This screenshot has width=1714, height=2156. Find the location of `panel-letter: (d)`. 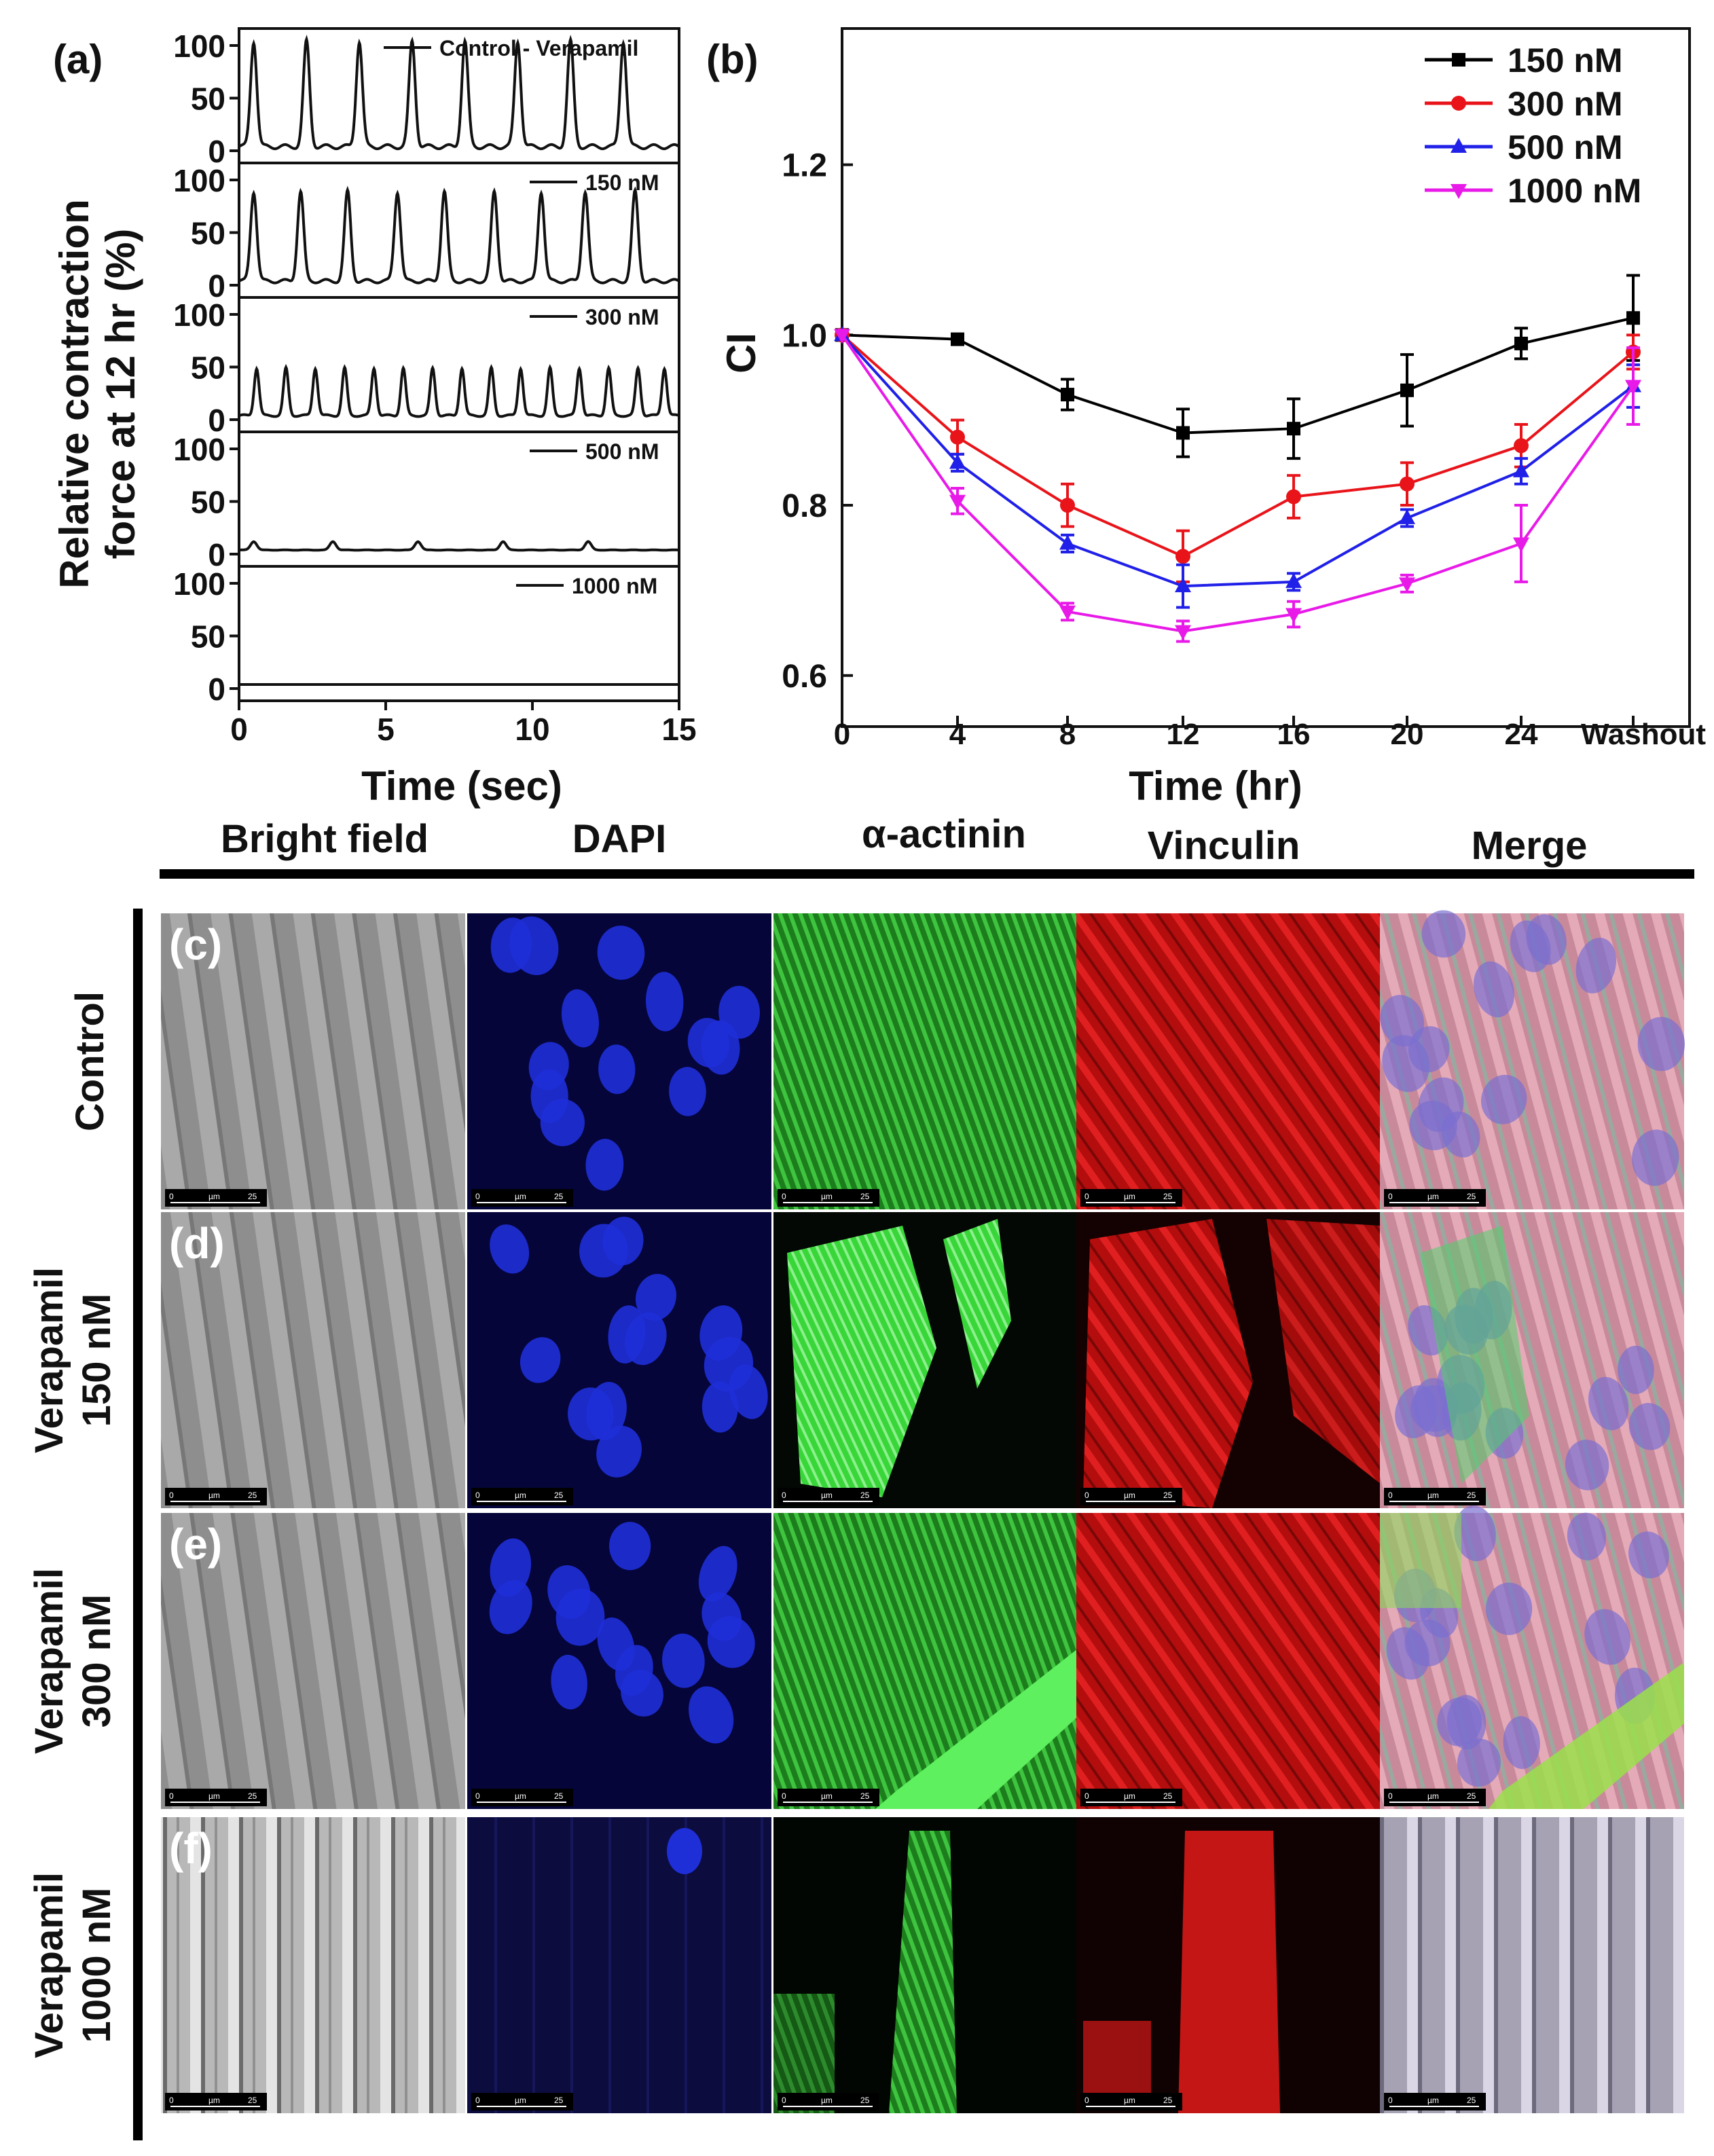

panel-letter: (d) is located at coordinates (197, 1244).